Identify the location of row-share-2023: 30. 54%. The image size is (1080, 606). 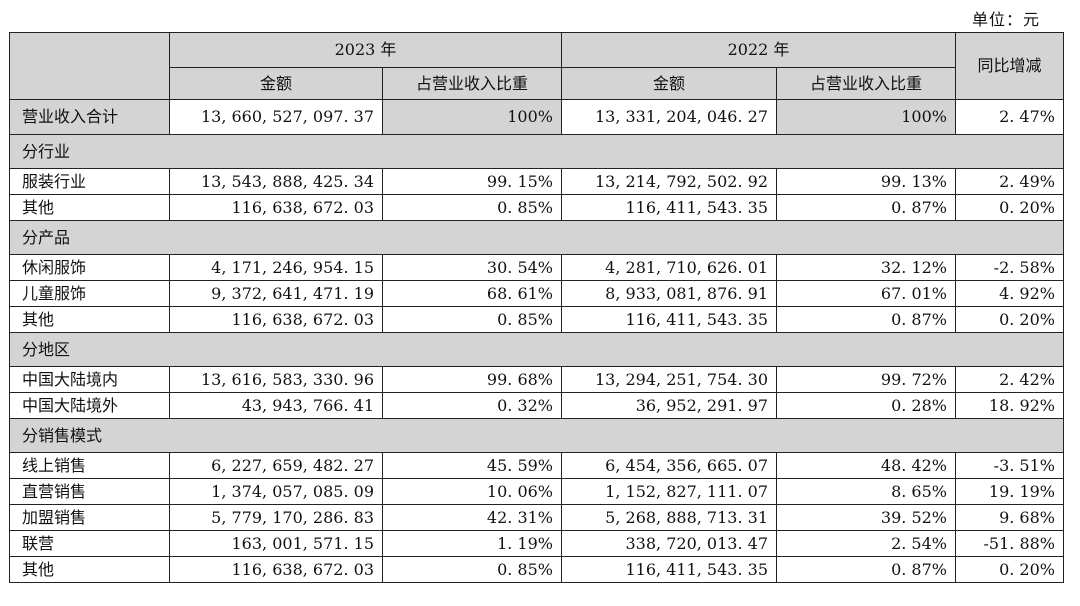
(472, 267).